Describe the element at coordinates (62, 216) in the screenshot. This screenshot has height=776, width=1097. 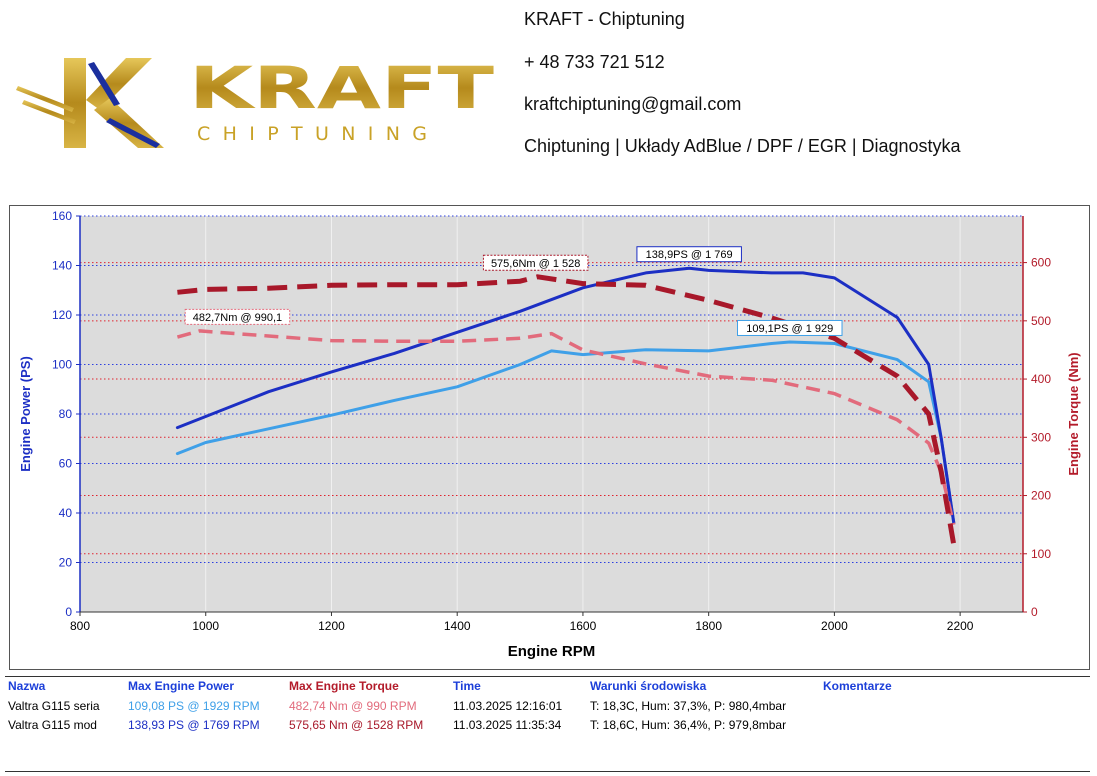
I see `y-tick-label: 160` at that location.